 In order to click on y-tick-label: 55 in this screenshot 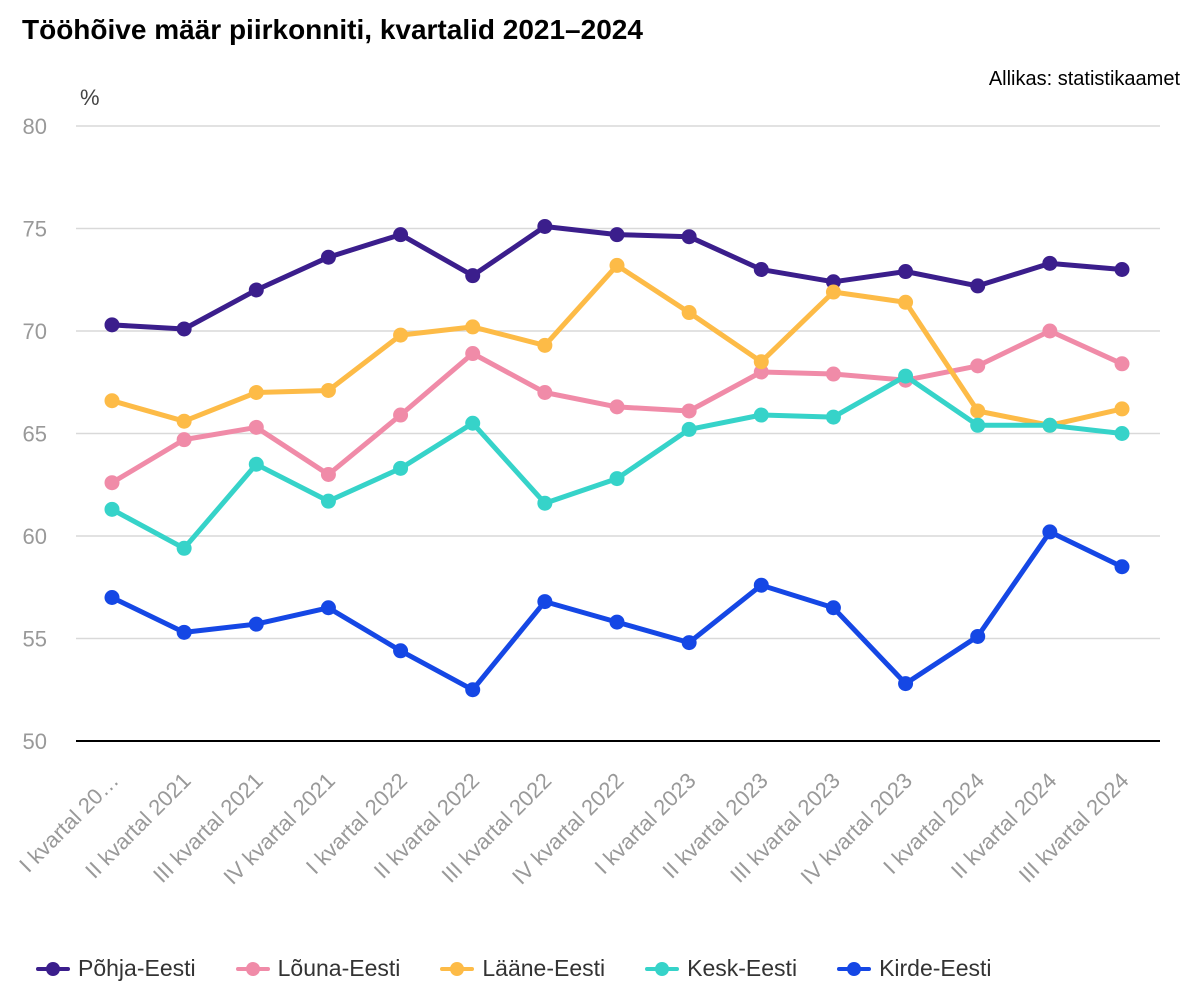, I will do `click(35, 639)`.